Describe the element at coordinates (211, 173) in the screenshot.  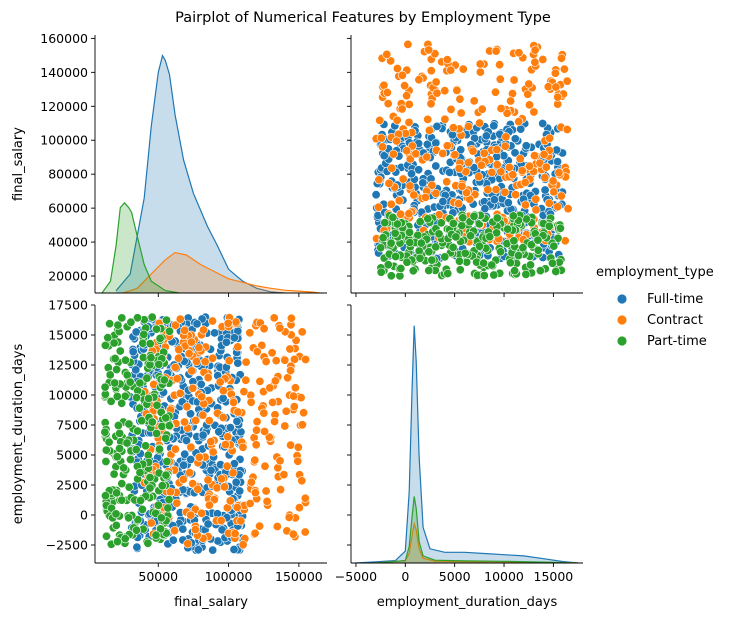
I see `plot-area` at that location.